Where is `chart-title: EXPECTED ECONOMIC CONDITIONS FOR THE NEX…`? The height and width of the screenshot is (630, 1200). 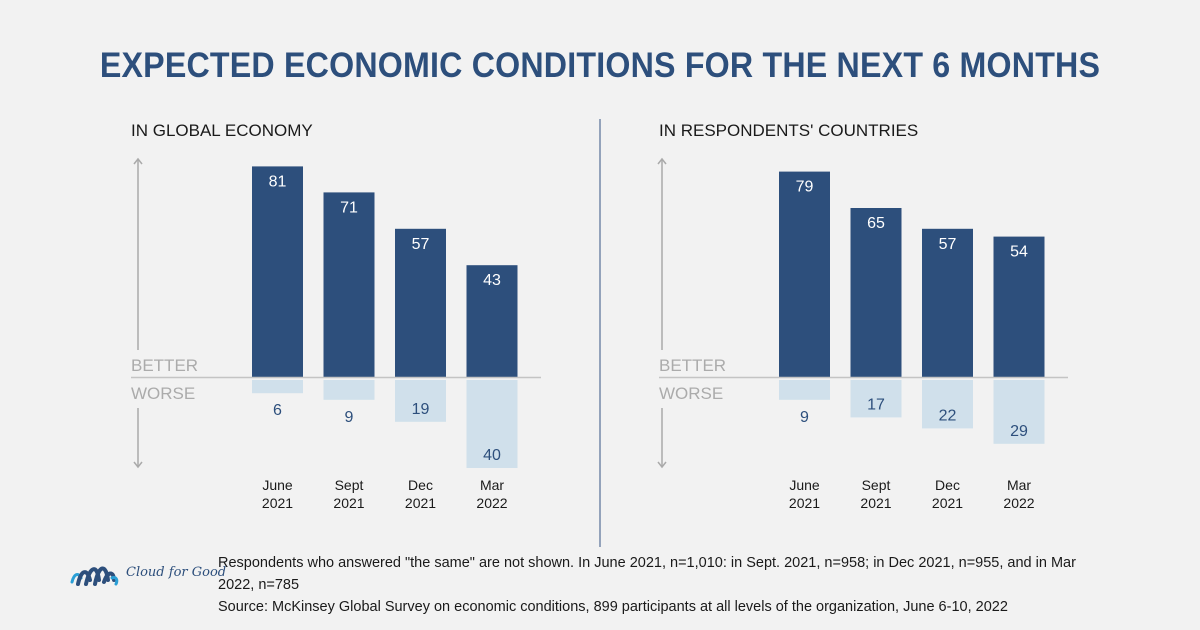
chart-title: EXPECTED ECONOMIC CONDITIONS FOR THE NEX… is located at coordinates (600, 65).